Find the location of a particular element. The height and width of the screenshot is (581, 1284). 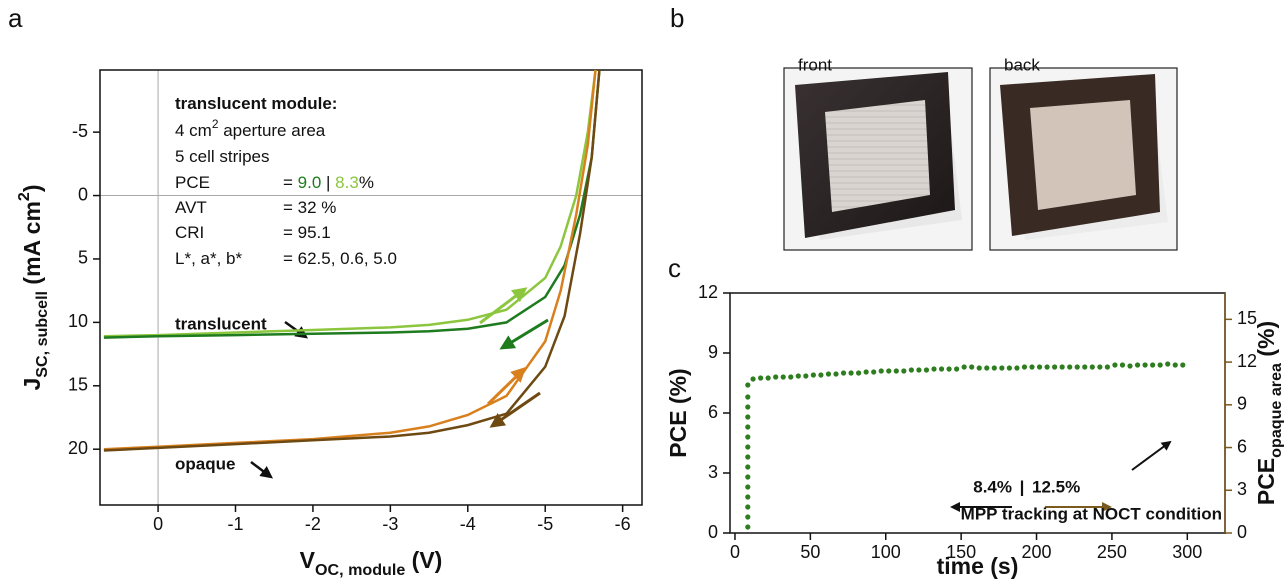

text-part: CRI is located at coordinates (189, 232).